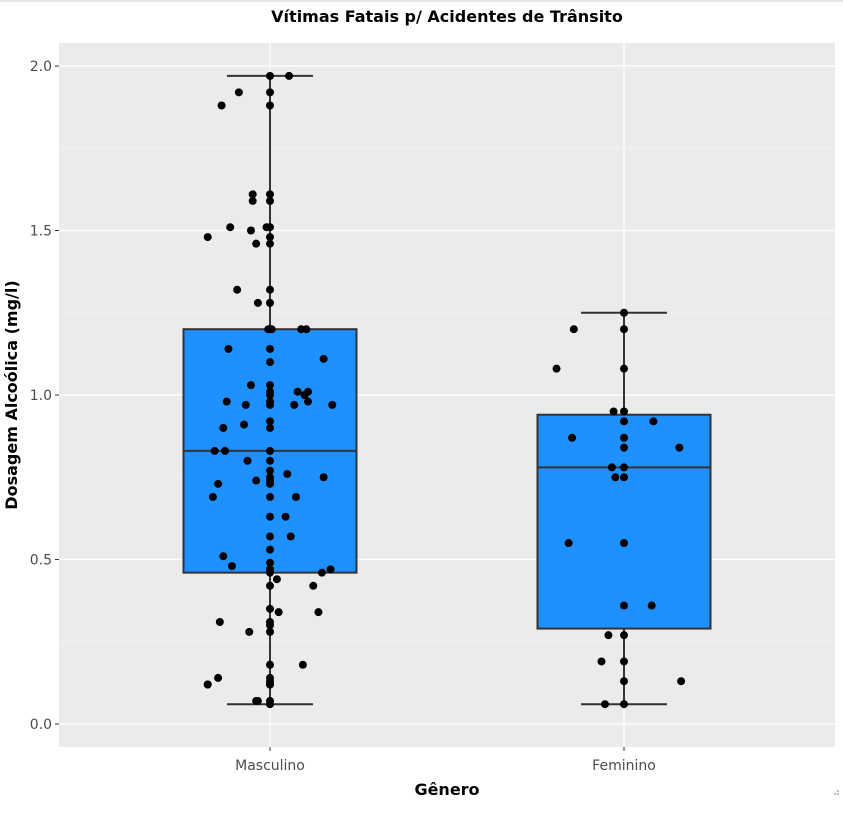  What do you see at coordinates (836, 792) in the screenshot?
I see `resize-handle-icon` at bounding box center [836, 792].